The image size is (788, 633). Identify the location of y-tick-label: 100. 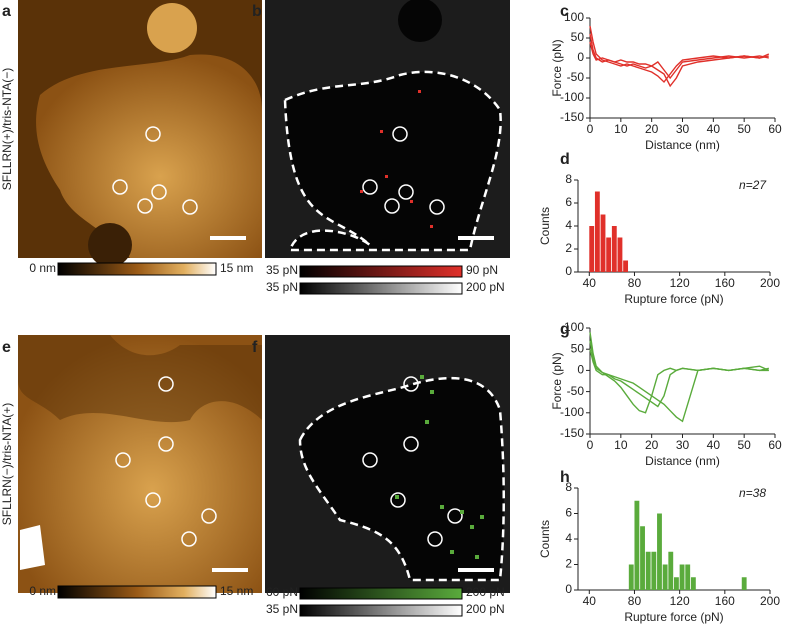
(574, 327).